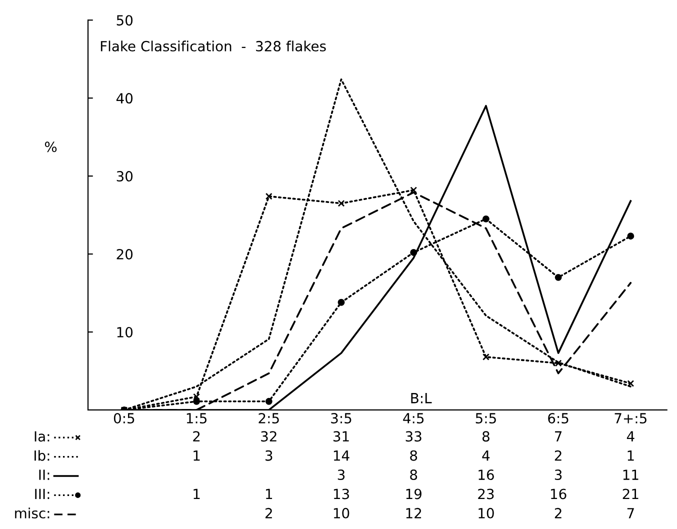 This screenshot has width=677, height=529. What do you see at coordinates (42, 455) in the screenshot?
I see `legend-label: Ib:` at bounding box center [42, 455].